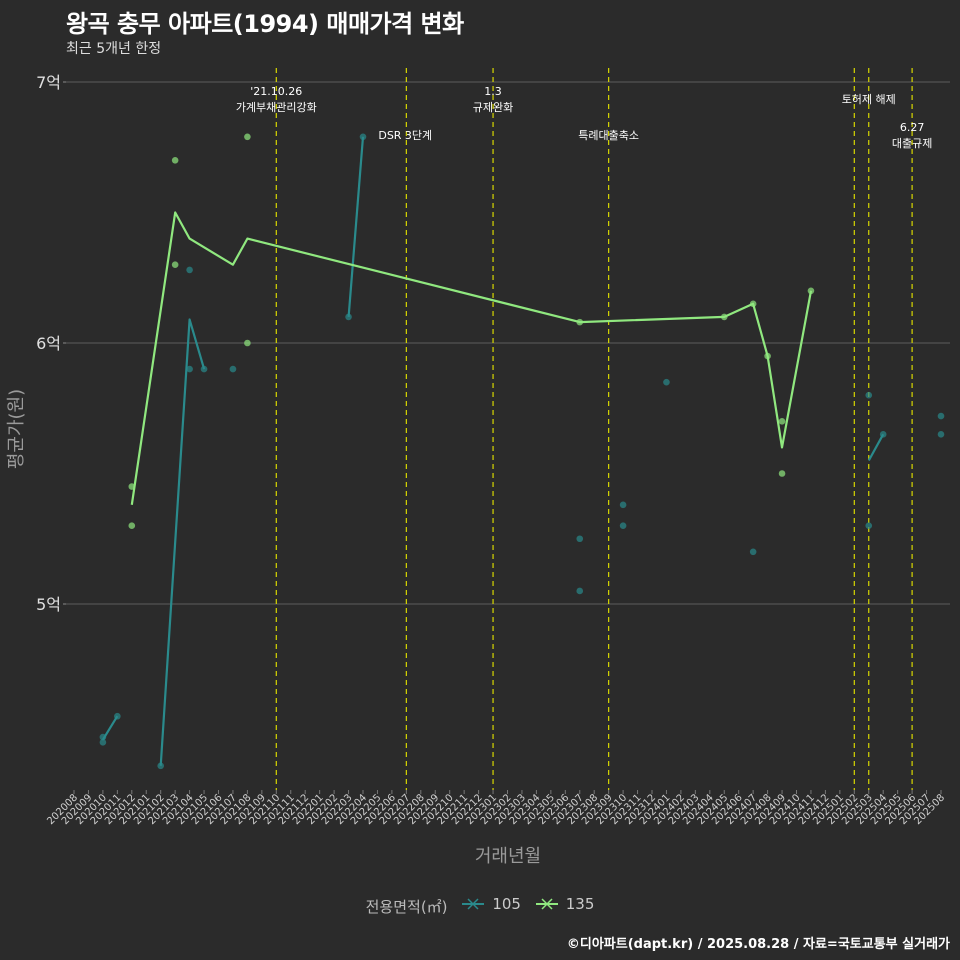 The width and height of the screenshot is (960, 960). I want to click on event-label: 특례대출축소, so click(608, 135).